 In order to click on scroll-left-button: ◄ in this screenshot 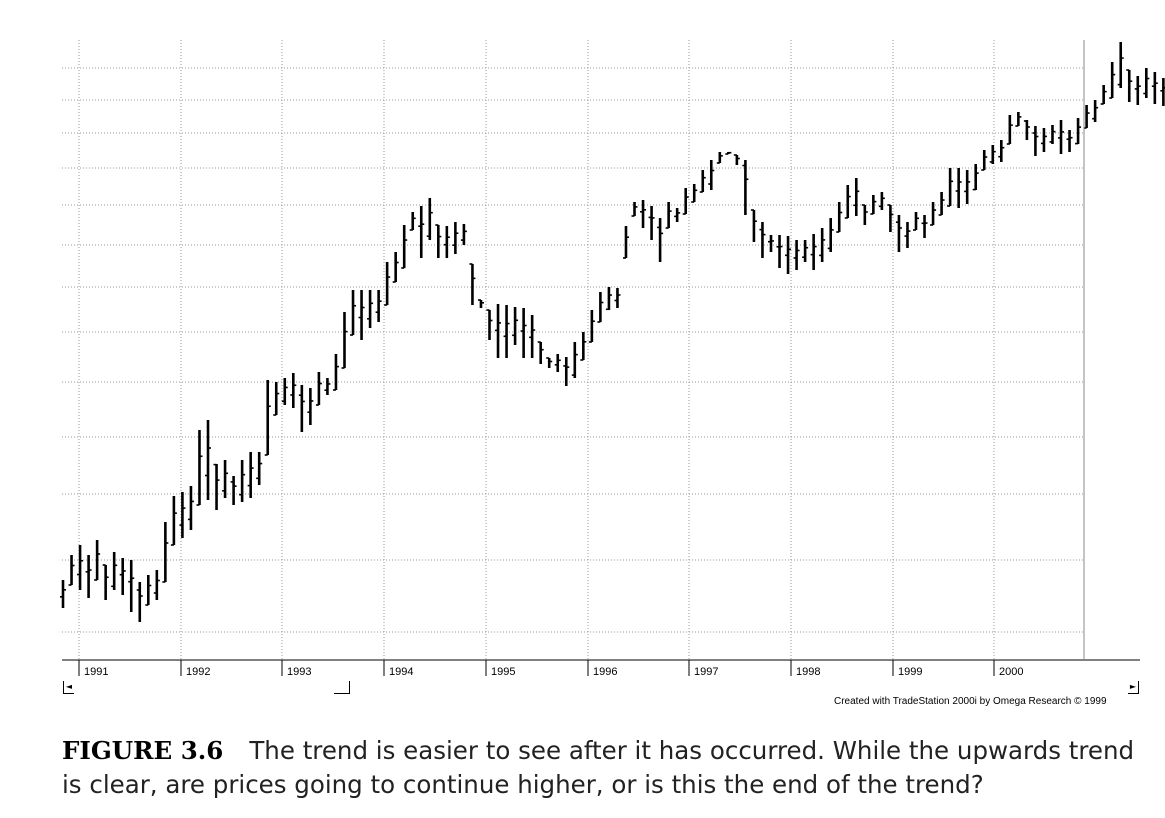, I will do `click(68, 687)`.